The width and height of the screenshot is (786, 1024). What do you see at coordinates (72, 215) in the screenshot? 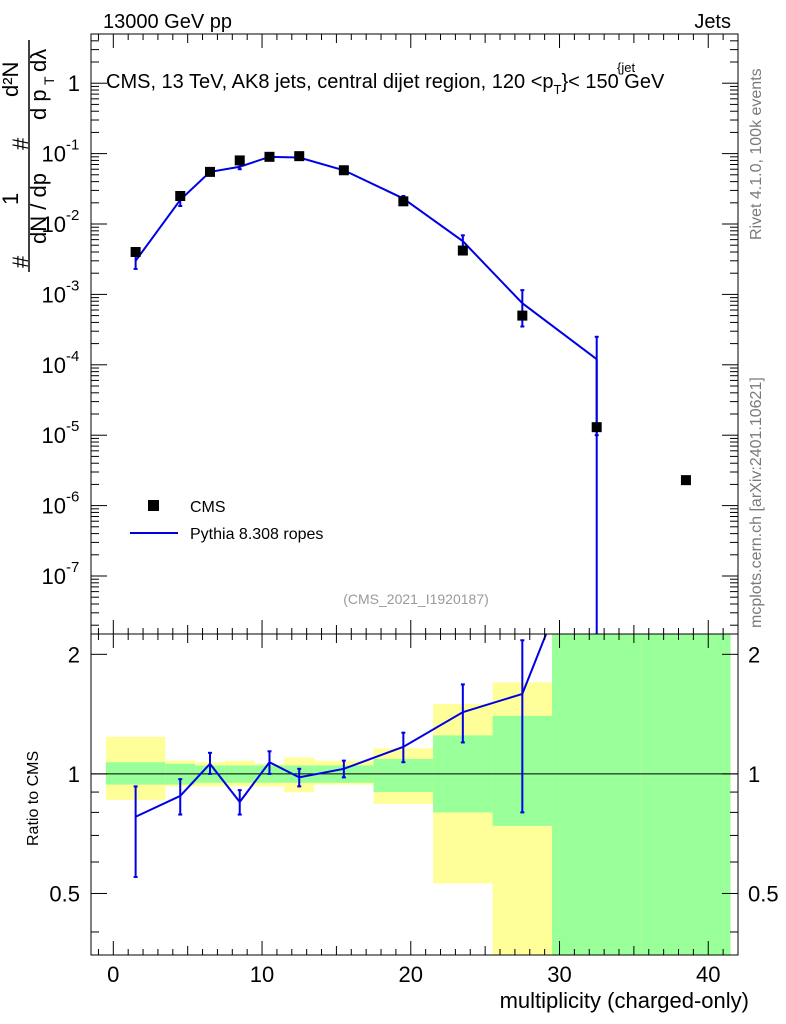
I see `main-y-tick-exponent: -2` at bounding box center [72, 215].